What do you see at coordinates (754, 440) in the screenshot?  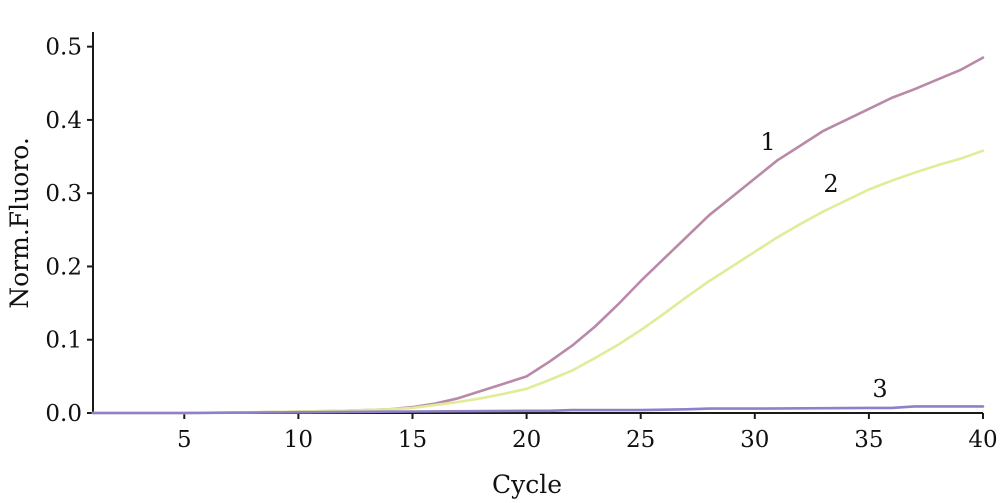 I see `x-tick-label: 30` at bounding box center [754, 440].